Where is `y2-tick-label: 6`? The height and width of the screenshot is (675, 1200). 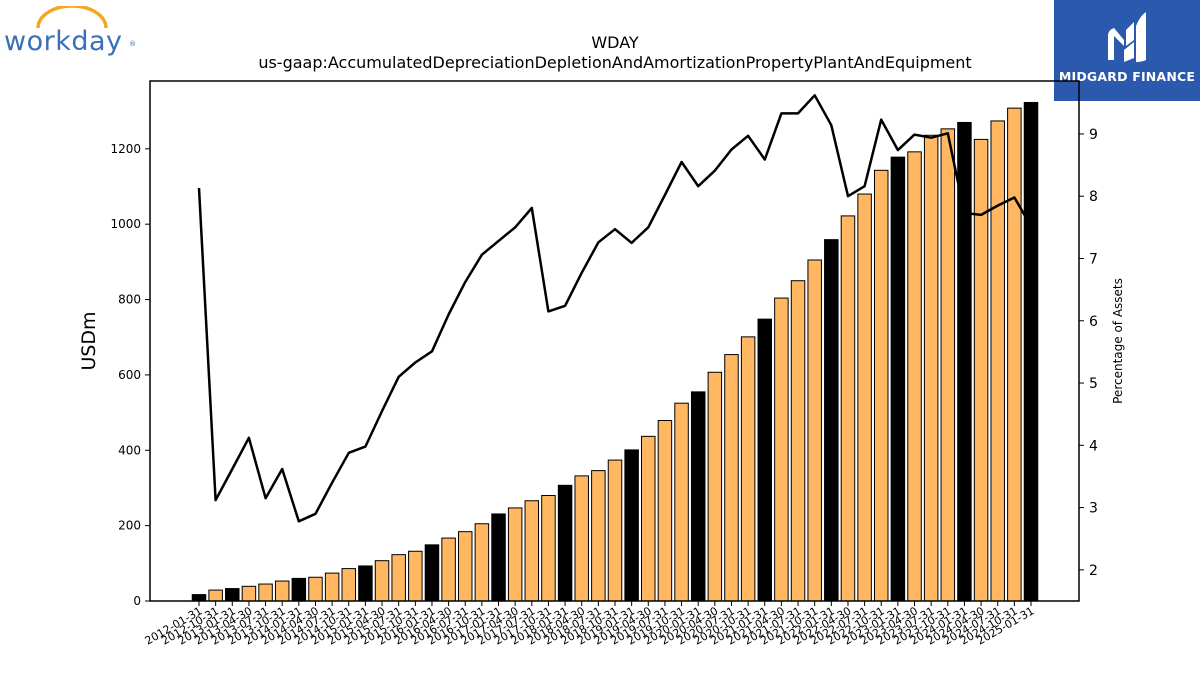 y2-tick-label: 6 is located at coordinates (1093, 322).